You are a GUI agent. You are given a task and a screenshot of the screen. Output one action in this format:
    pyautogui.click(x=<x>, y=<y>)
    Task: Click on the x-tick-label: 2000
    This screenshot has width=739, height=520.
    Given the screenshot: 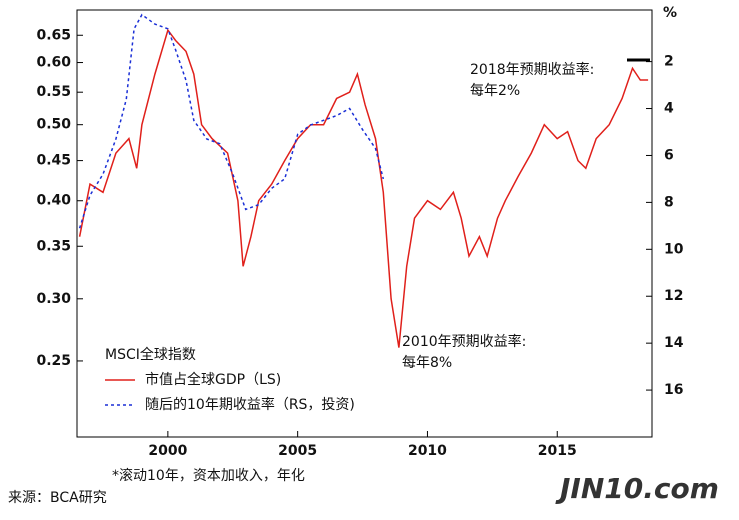 What is the action you would take?
    pyautogui.click(x=167, y=451)
    